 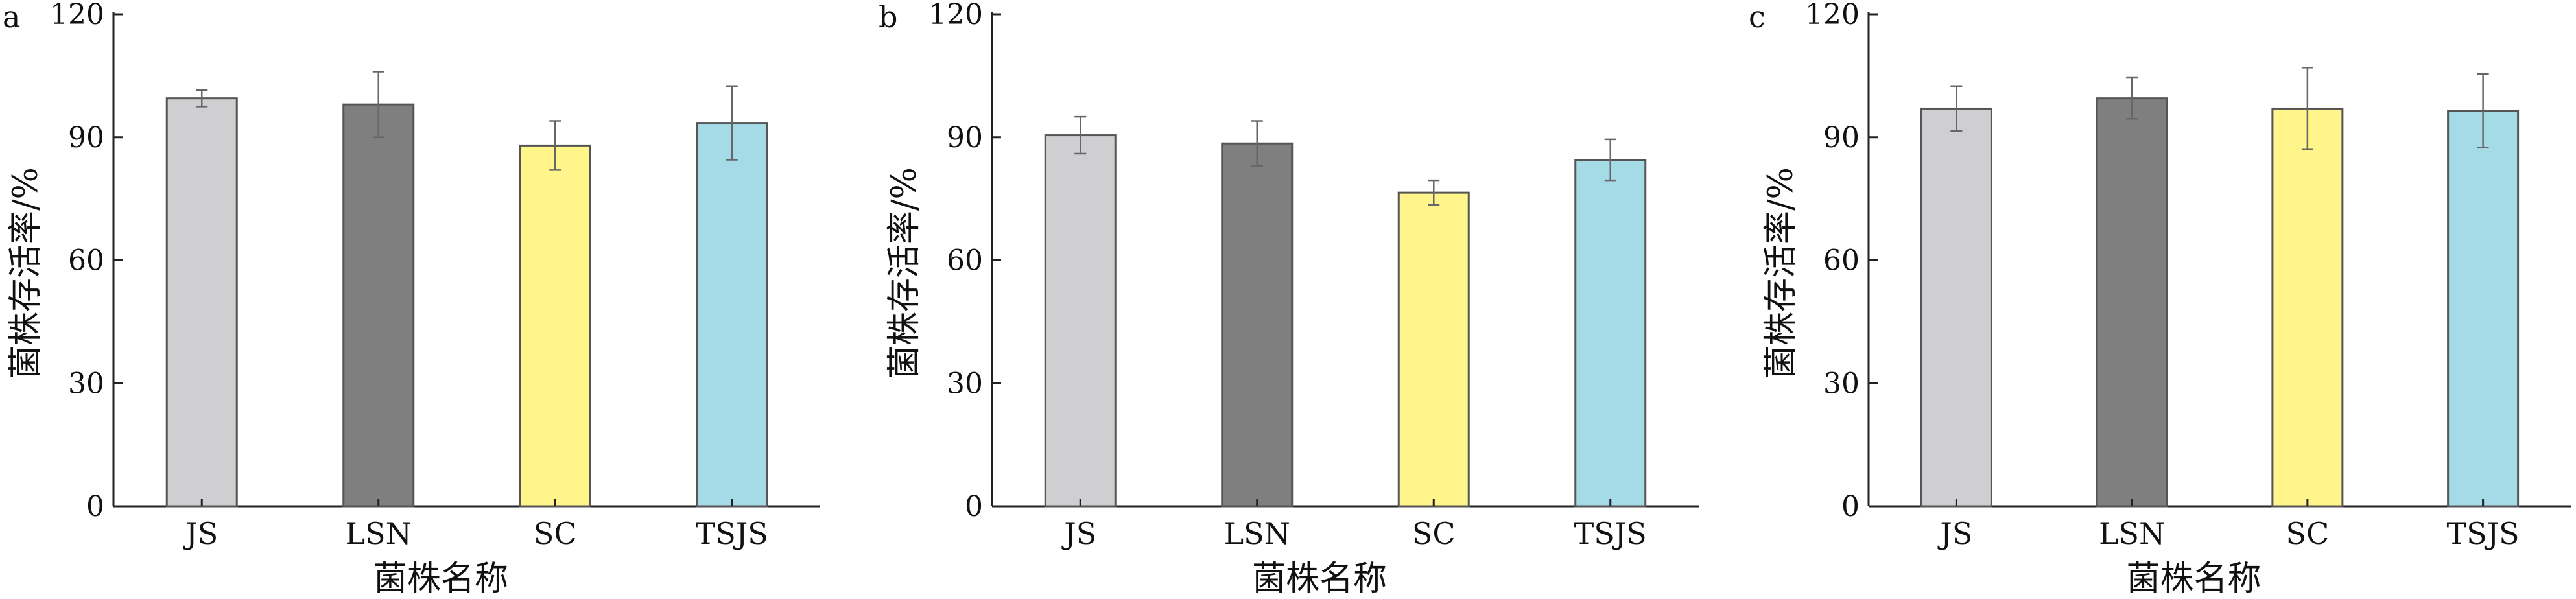 I want to click on panel-label: a, so click(x=11, y=17).